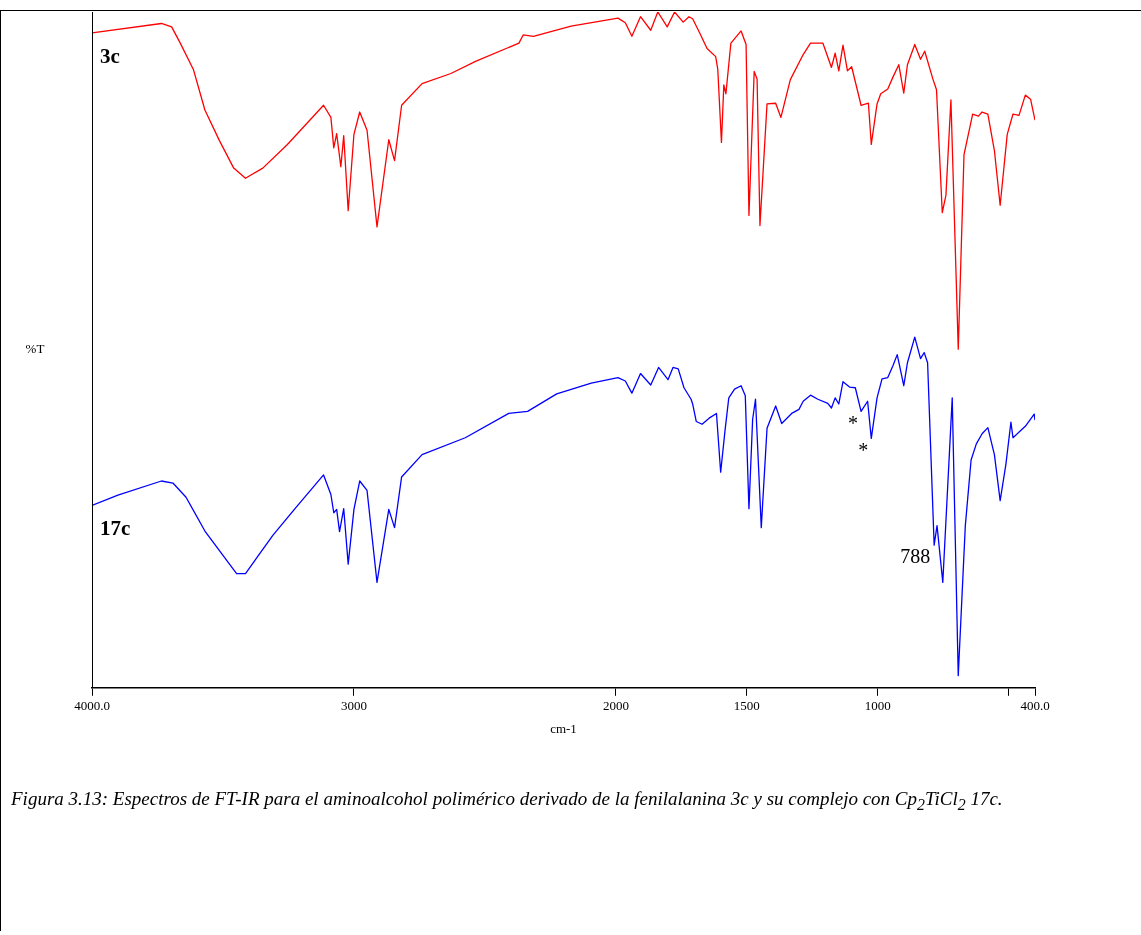 This screenshot has height=935, width=1141. I want to click on annotation: 788, so click(915, 556).